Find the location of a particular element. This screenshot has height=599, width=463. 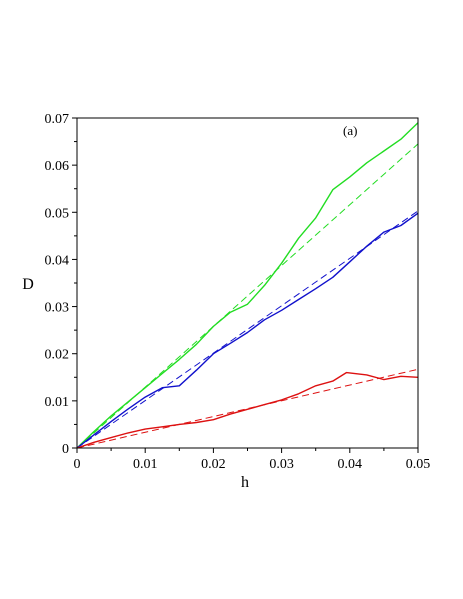

y-tick-label: 0.01 is located at coordinates (57, 402).